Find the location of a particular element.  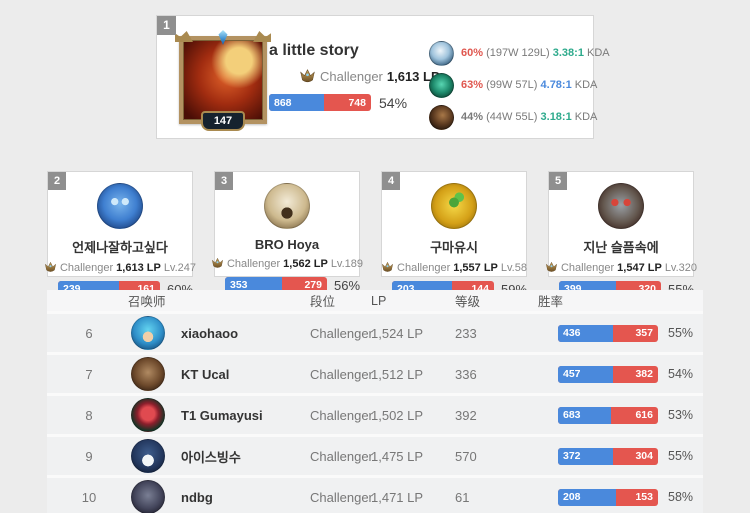

winloss-bar: 457 382 is located at coordinates (608, 374).